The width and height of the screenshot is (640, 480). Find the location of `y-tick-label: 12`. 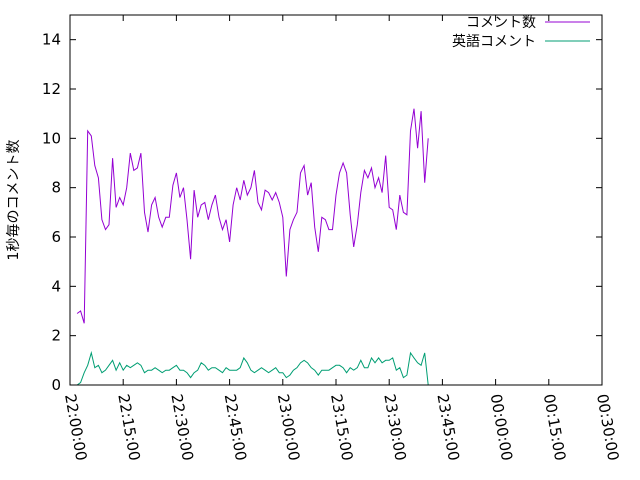

y-tick-label: 12 is located at coordinates (51, 89).